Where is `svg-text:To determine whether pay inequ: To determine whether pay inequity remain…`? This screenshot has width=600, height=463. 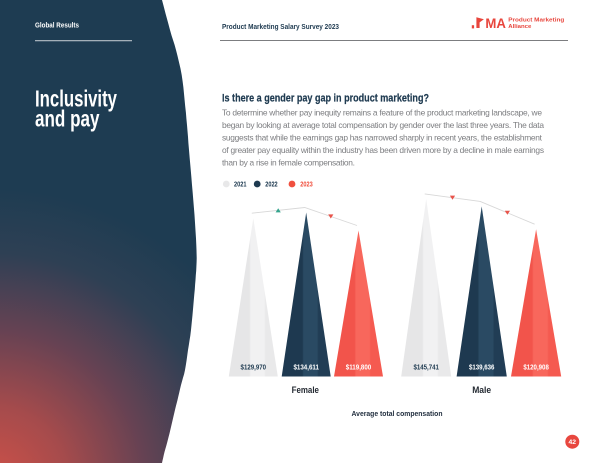
svg-text:To determine whether pay inequ: To determine whether pay inequity remain… is located at coordinates (382, 112).